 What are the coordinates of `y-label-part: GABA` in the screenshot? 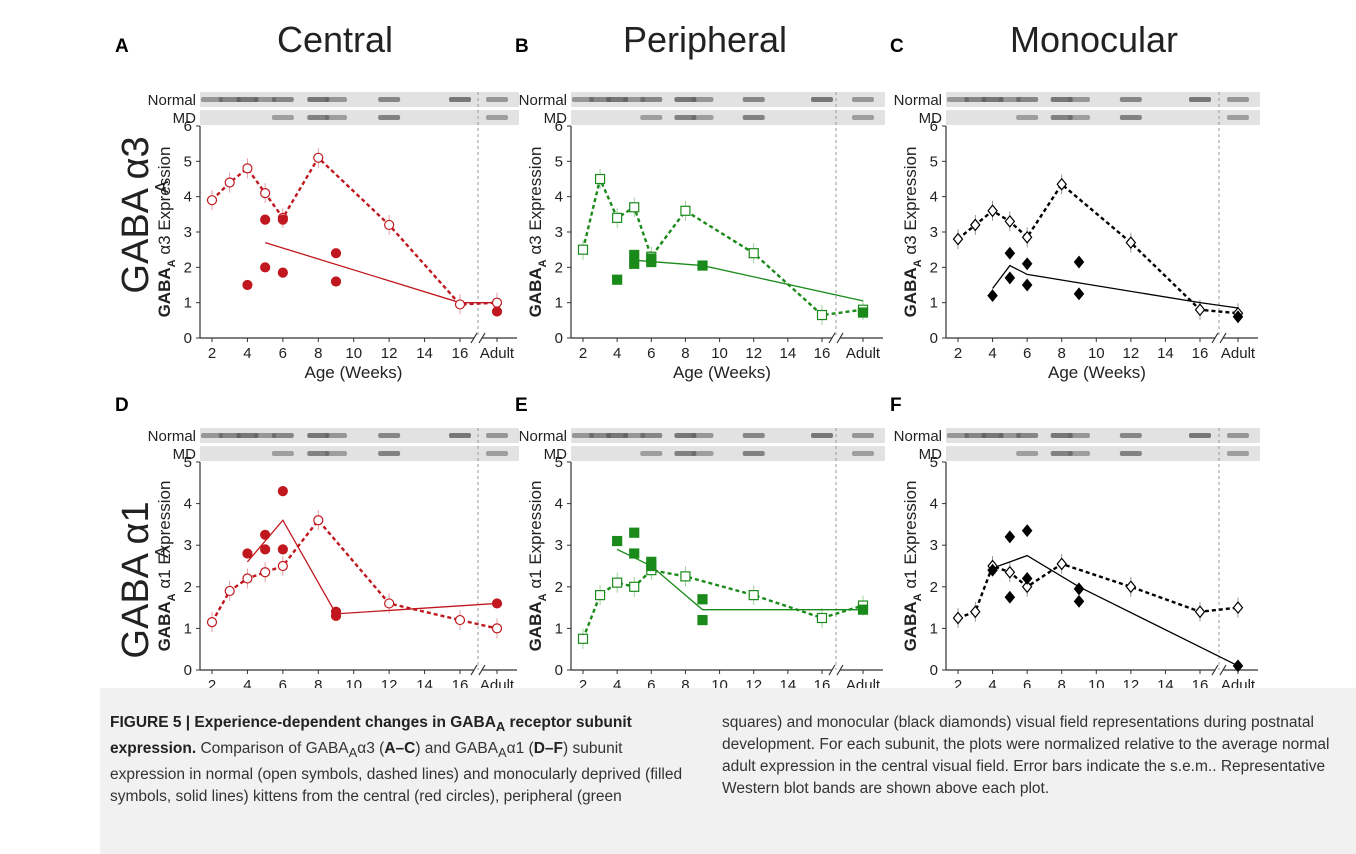 It's located at (164, 292).